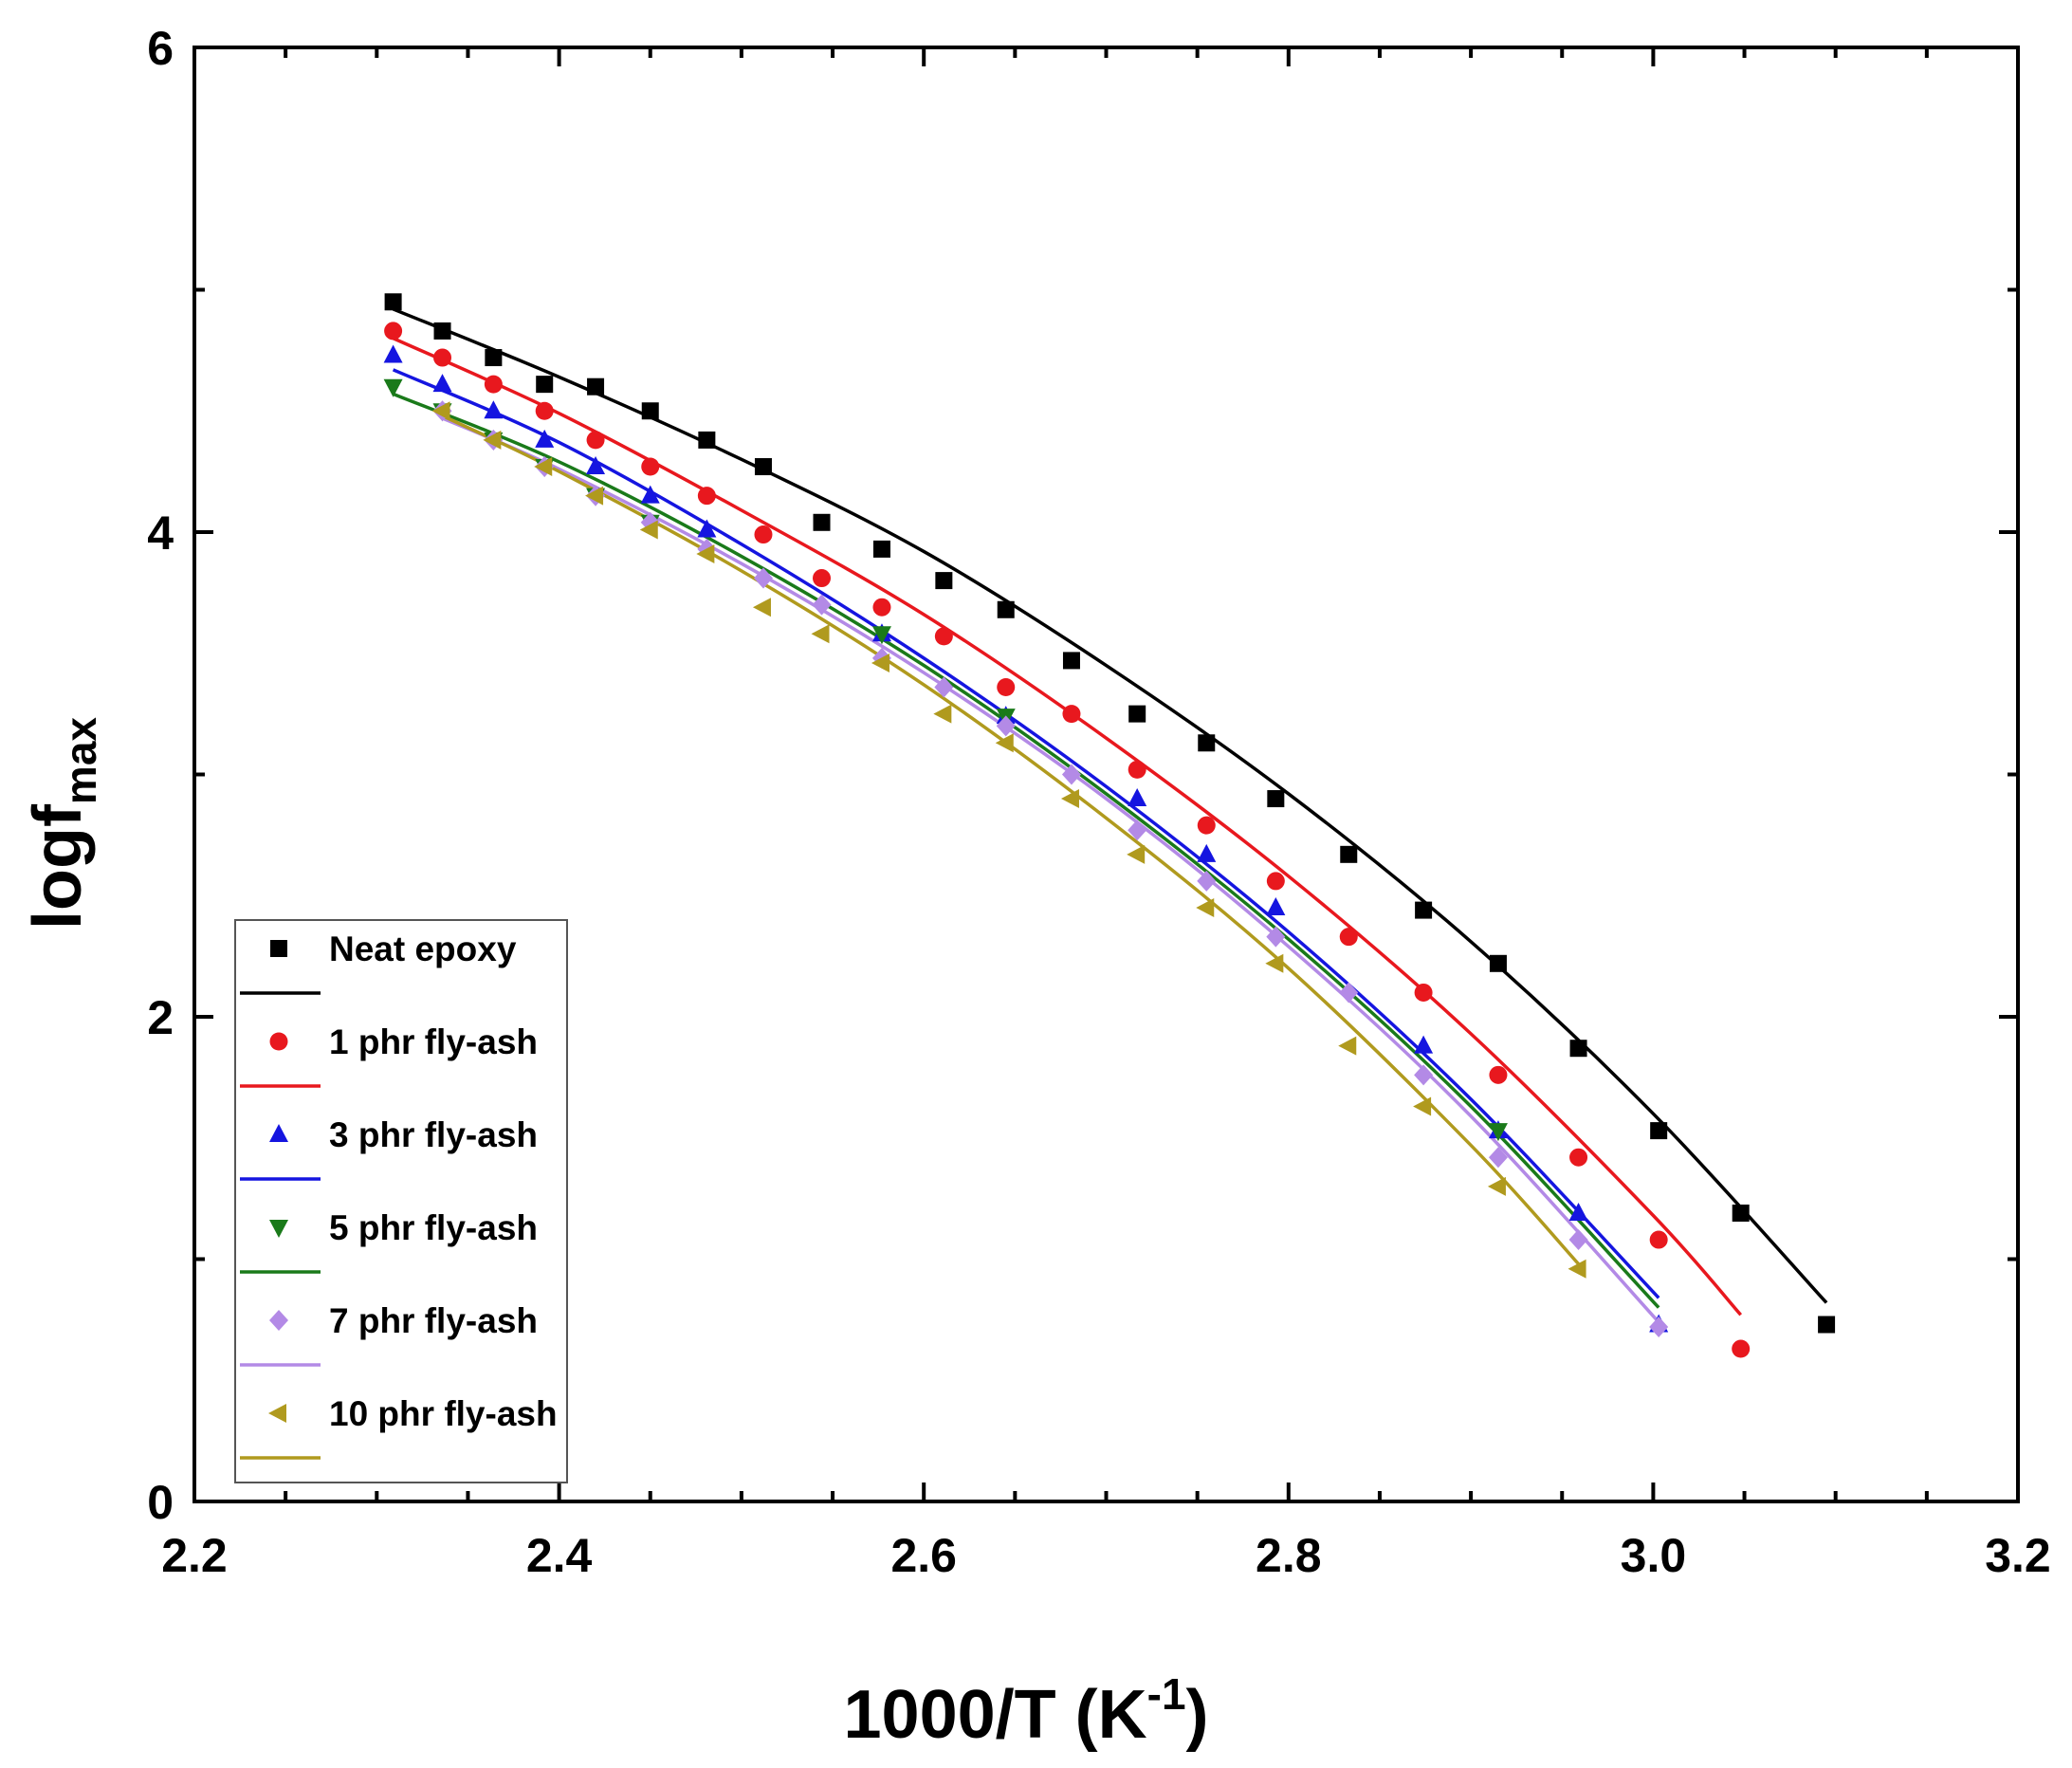  I want to click on x-axis-title: 1000/T (K-1), so click(1025, 1711).